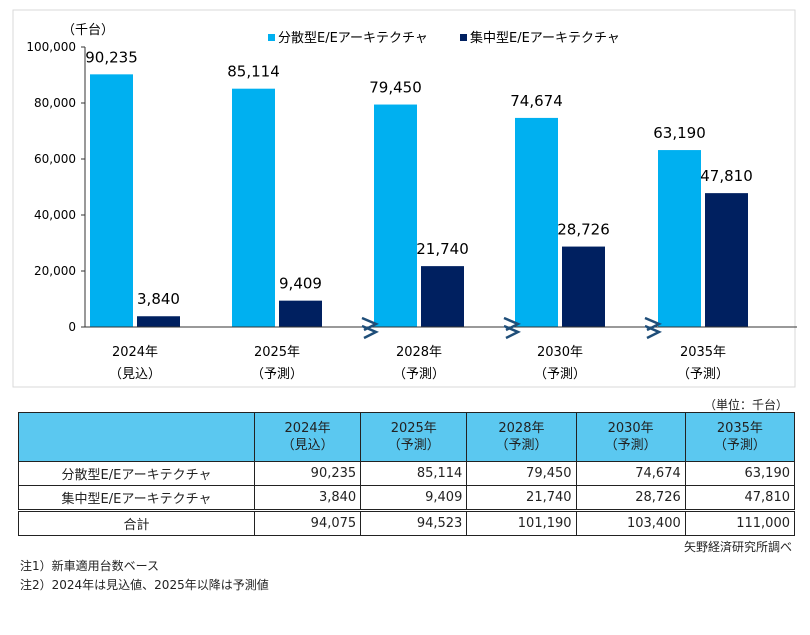 This screenshot has height=635, width=810. I want to click on table-unit: （単位：千台）, so click(745, 405).